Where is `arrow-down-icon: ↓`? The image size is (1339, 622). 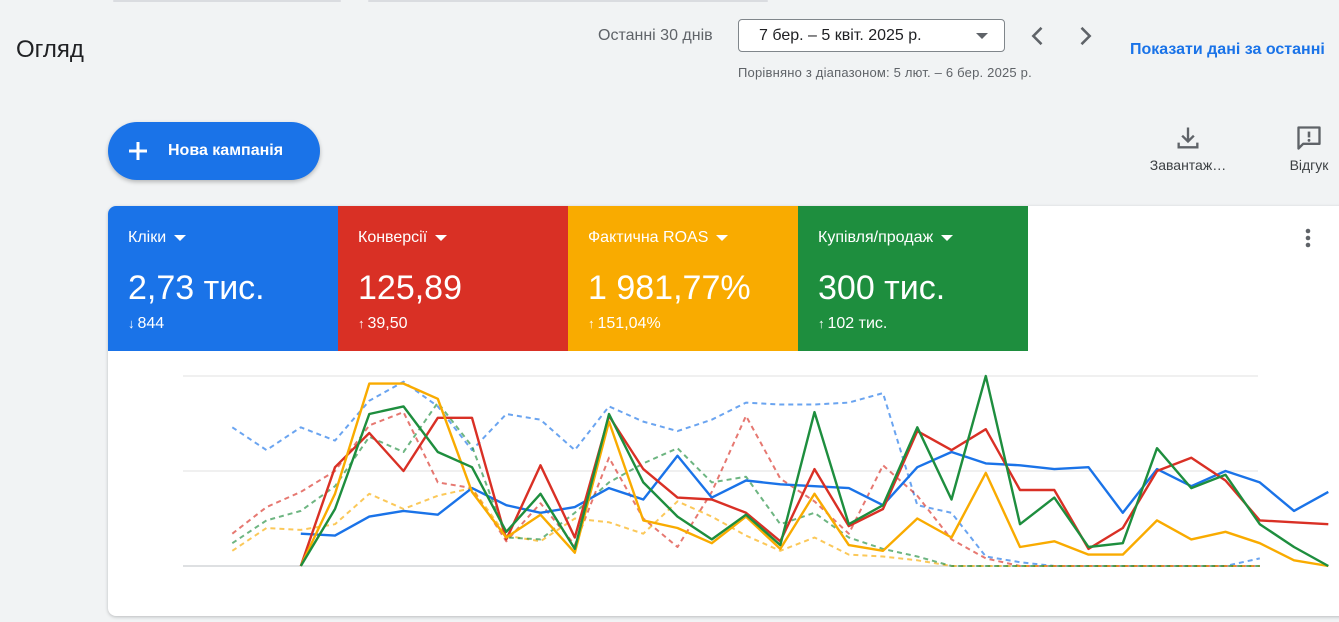 arrow-down-icon: ↓ is located at coordinates (131, 323).